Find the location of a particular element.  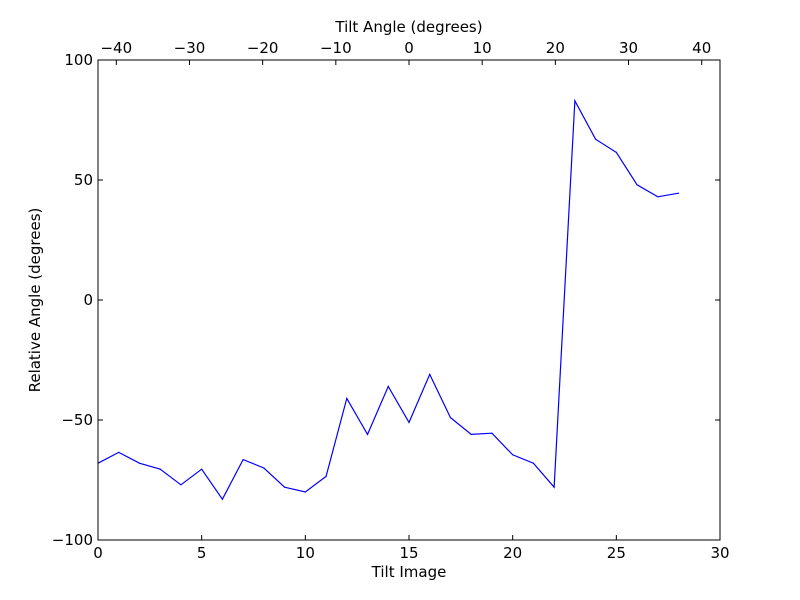

top-x-tick-label: 10 is located at coordinates (482, 48).